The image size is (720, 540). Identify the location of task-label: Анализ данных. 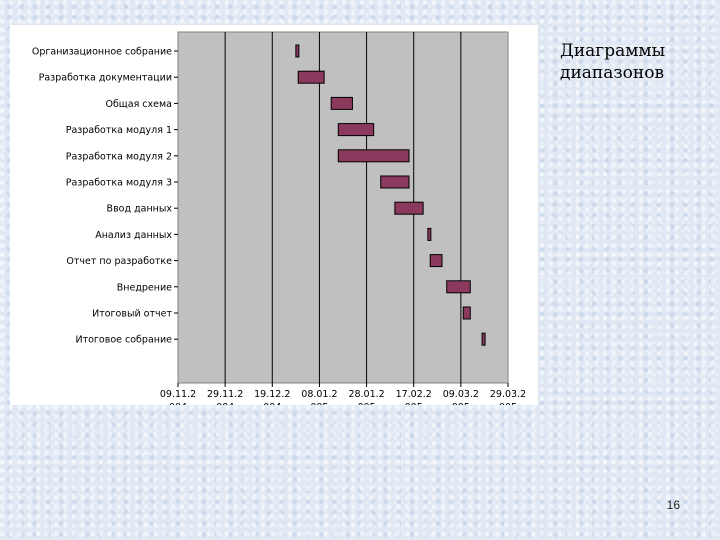
(133, 235).